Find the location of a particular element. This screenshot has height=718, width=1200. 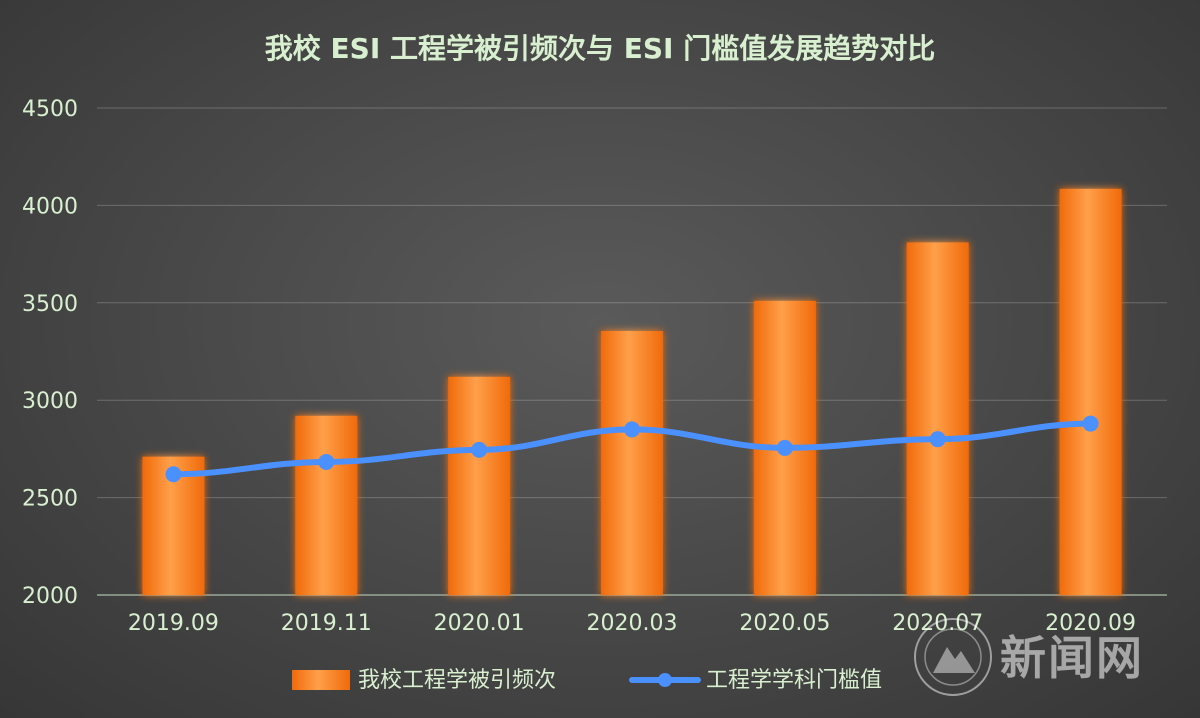

legend-bar-label: 我校工程学被引频次 is located at coordinates (457, 680).